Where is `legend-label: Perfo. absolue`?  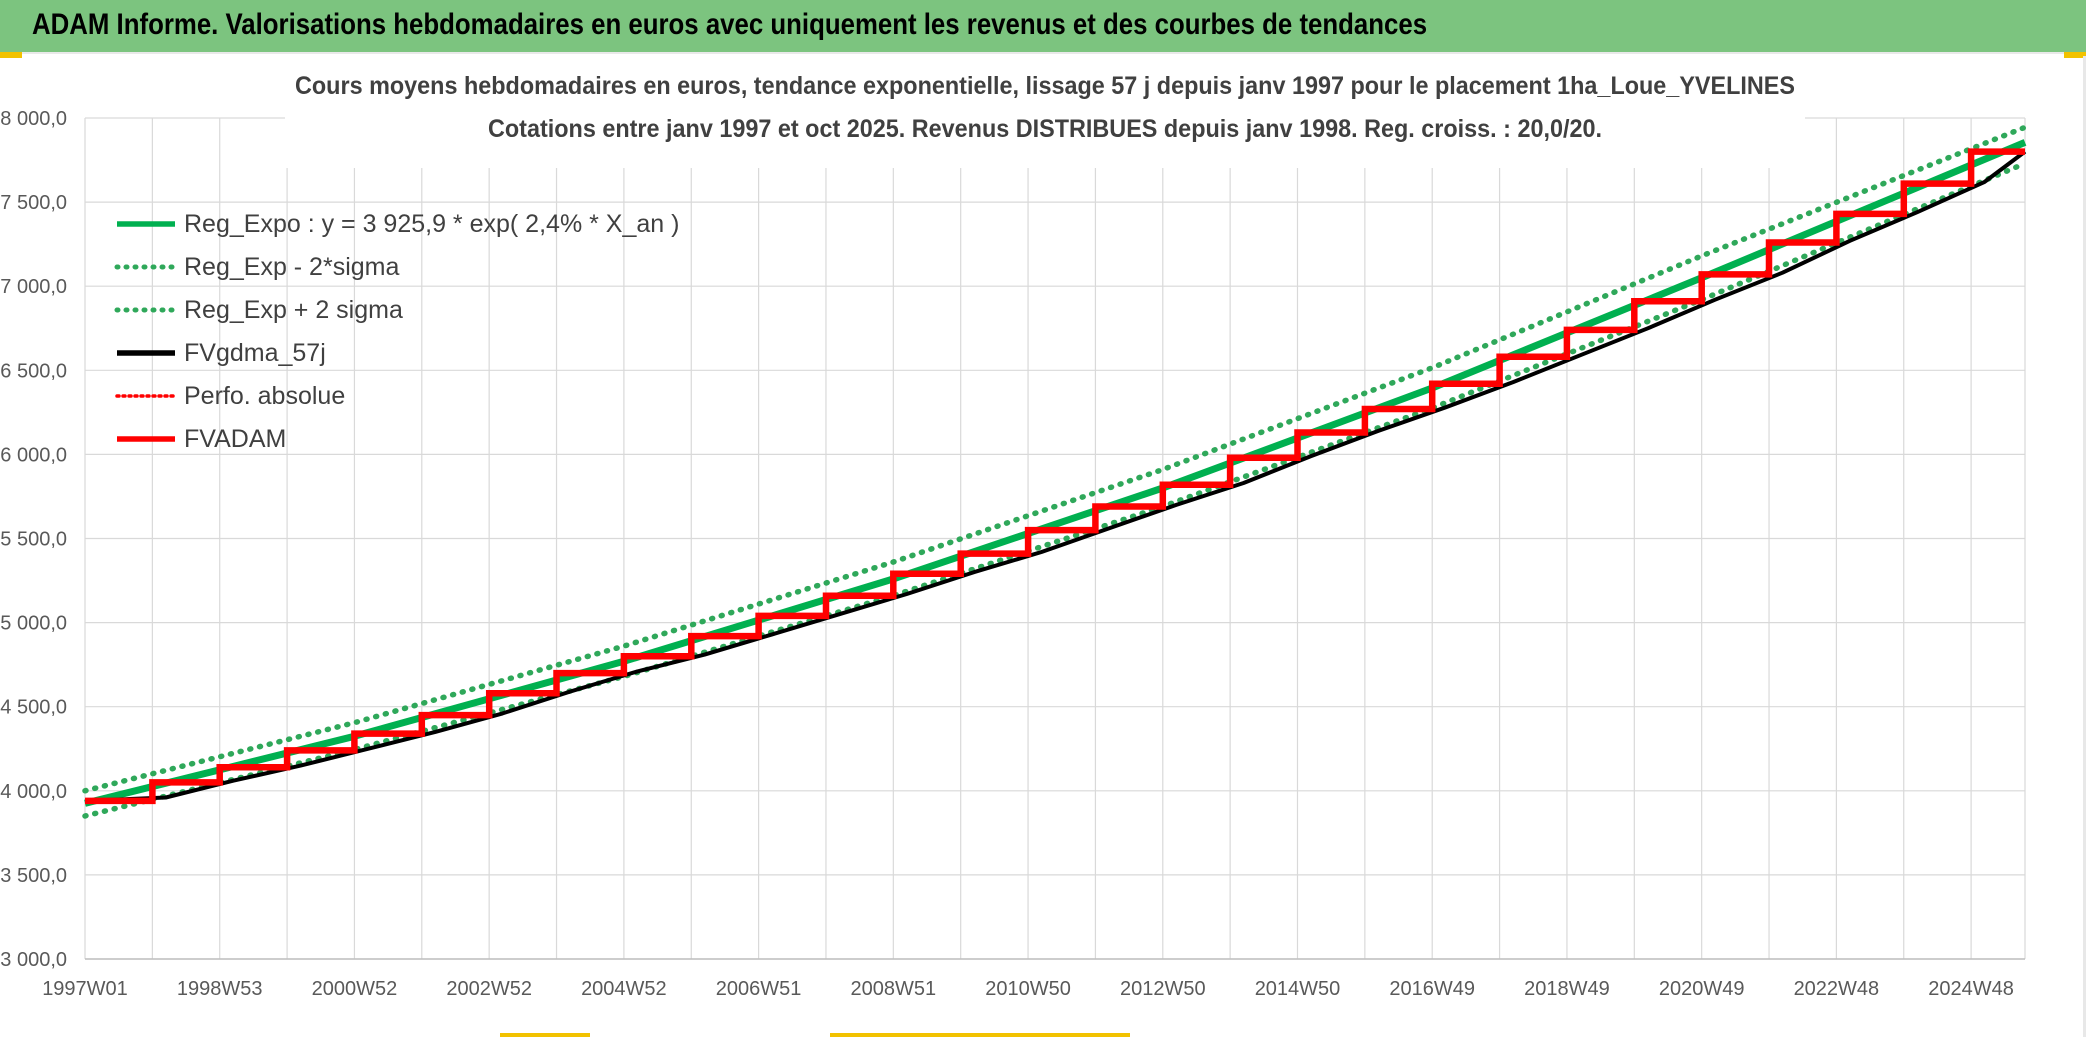 legend-label: Perfo. absolue is located at coordinates (264, 396).